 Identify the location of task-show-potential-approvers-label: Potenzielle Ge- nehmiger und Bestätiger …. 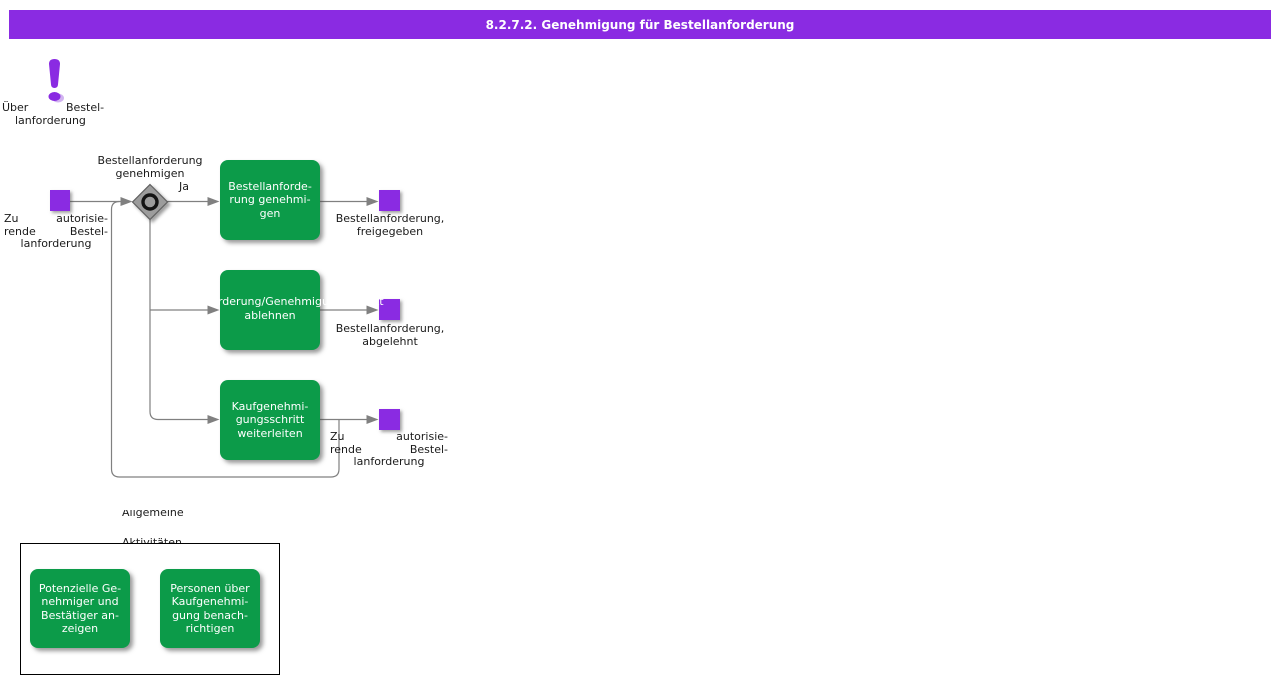
(80, 608).